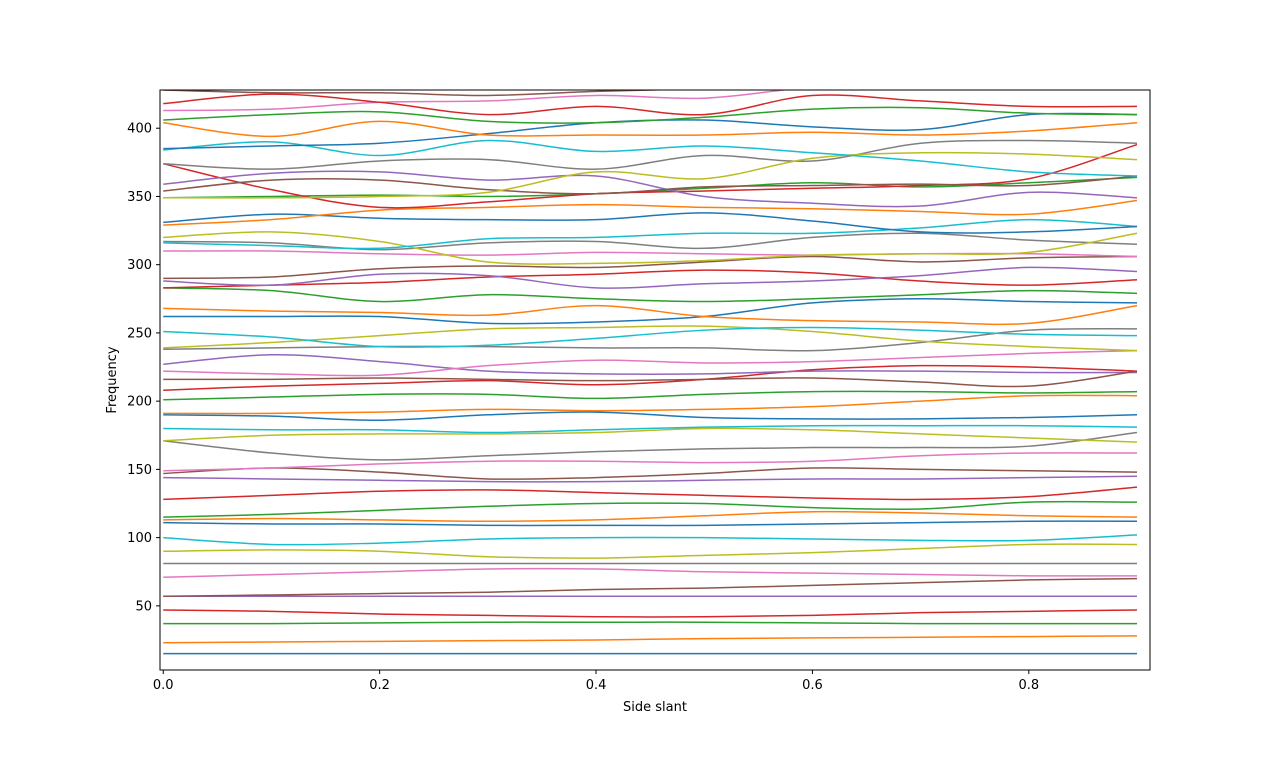 The height and width of the screenshot is (758, 1279). Describe the element at coordinates (163, 685) in the screenshot. I see `x-tick-label: 0.0` at that location.